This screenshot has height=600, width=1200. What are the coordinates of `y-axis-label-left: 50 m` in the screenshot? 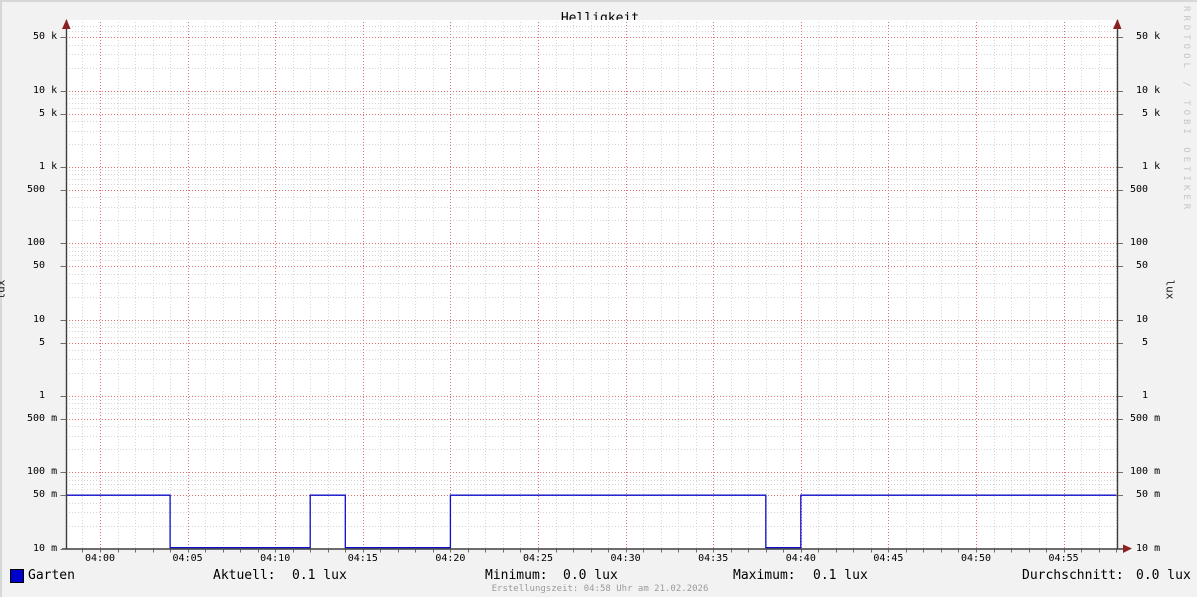 It's located at (42, 495).